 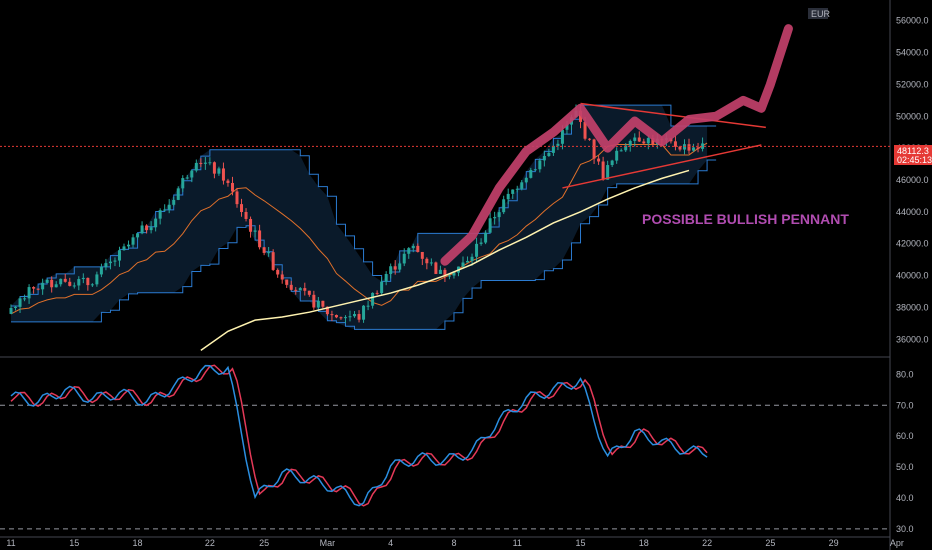 What do you see at coordinates (912, 244) in the screenshot?
I see `y-tick-label: 42000.0` at bounding box center [912, 244].